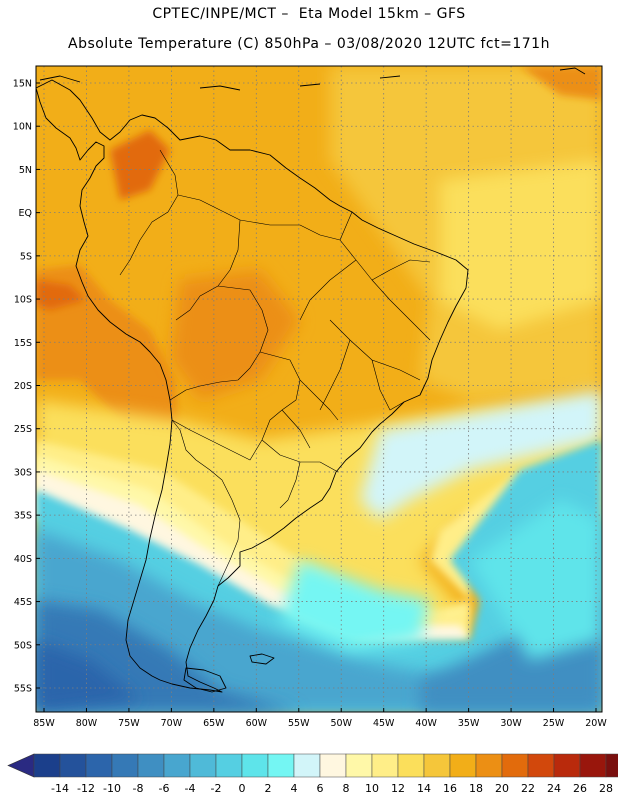 This screenshot has height=800, width=618. Describe the element at coordinates (450, 788) in the screenshot. I see `colorbar-label: 16` at that location.